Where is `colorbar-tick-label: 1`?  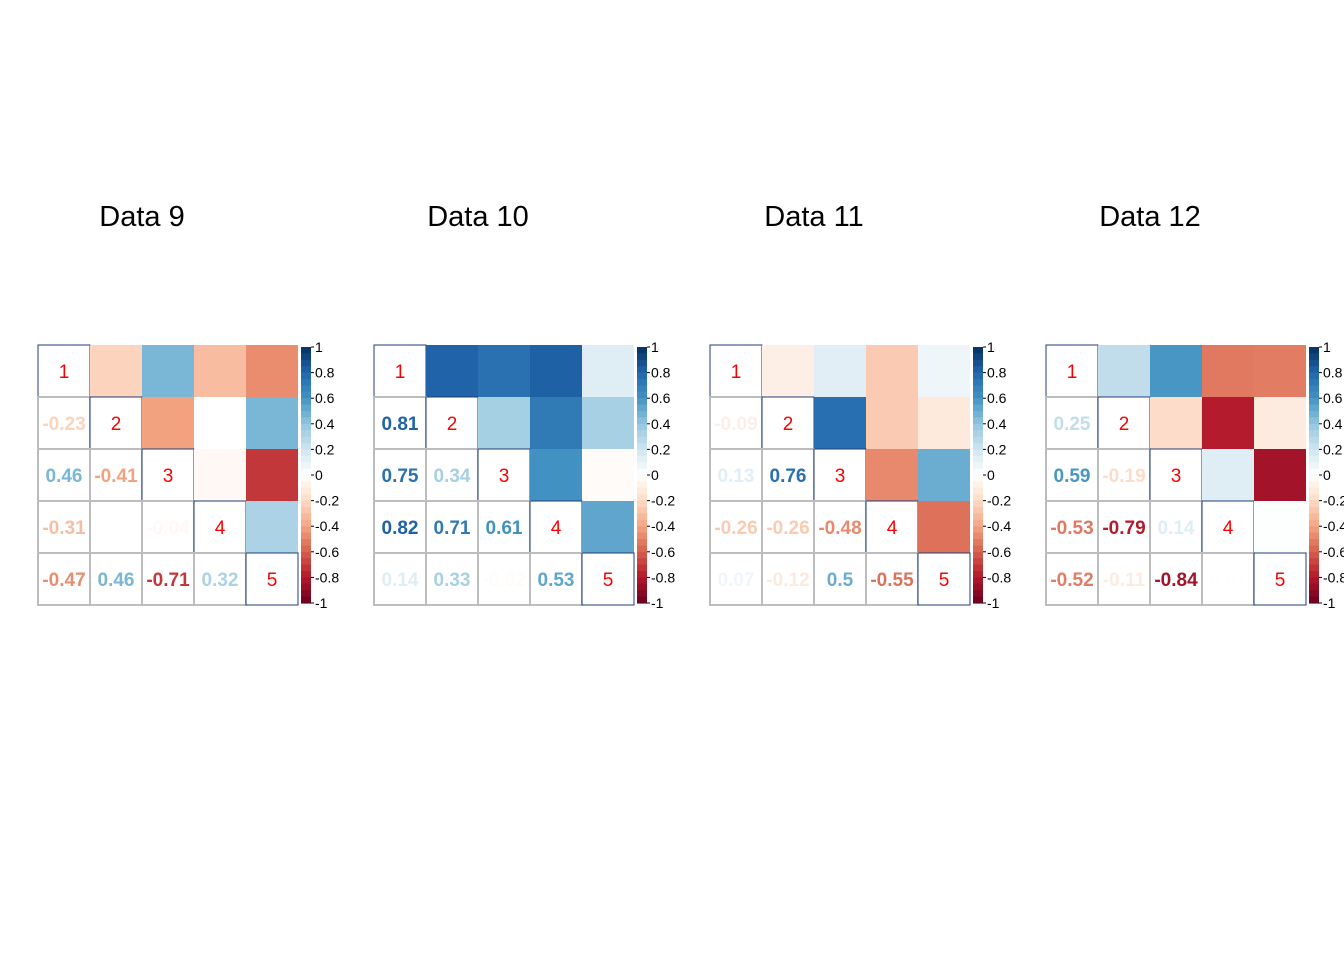 colorbar-tick-label: 1 is located at coordinates (1327, 347).